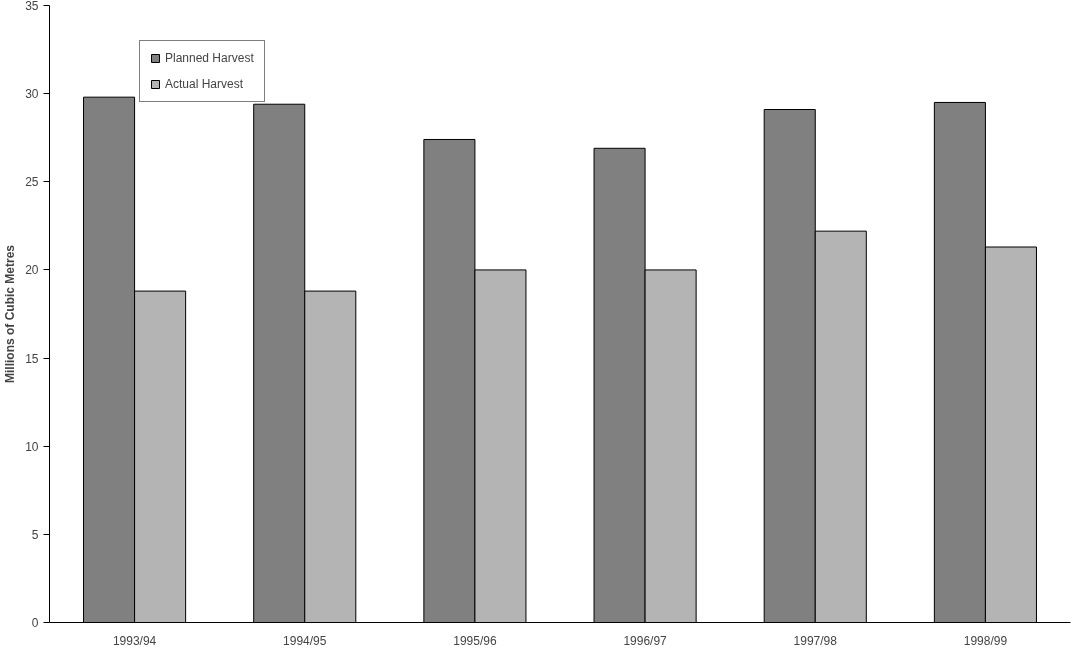  What do you see at coordinates (305, 640) in the screenshot?
I see `x-tick-label: 1994/95` at bounding box center [305, 640].